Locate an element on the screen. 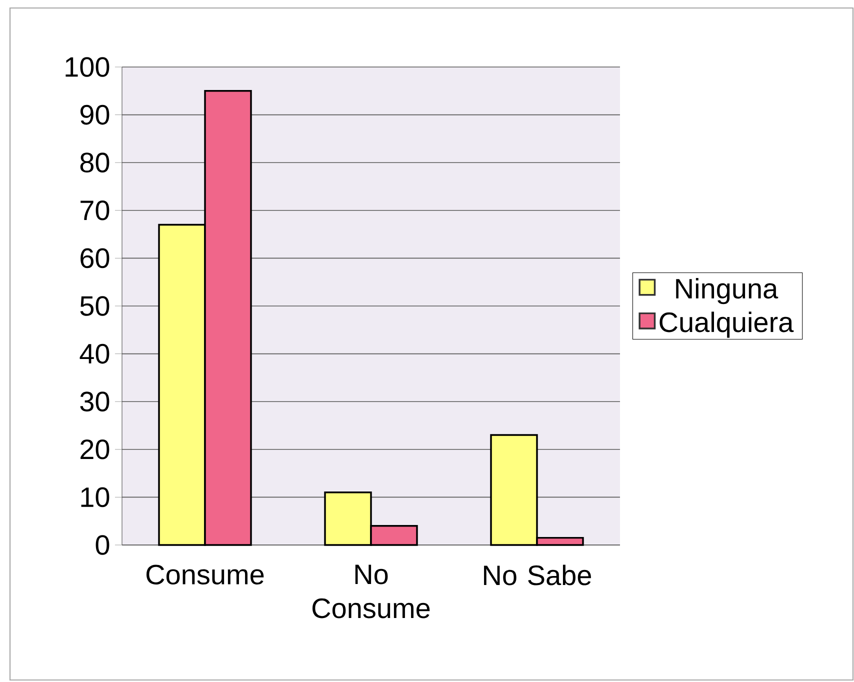  legend-label: Ninguna is located at coordinates (727, 291).